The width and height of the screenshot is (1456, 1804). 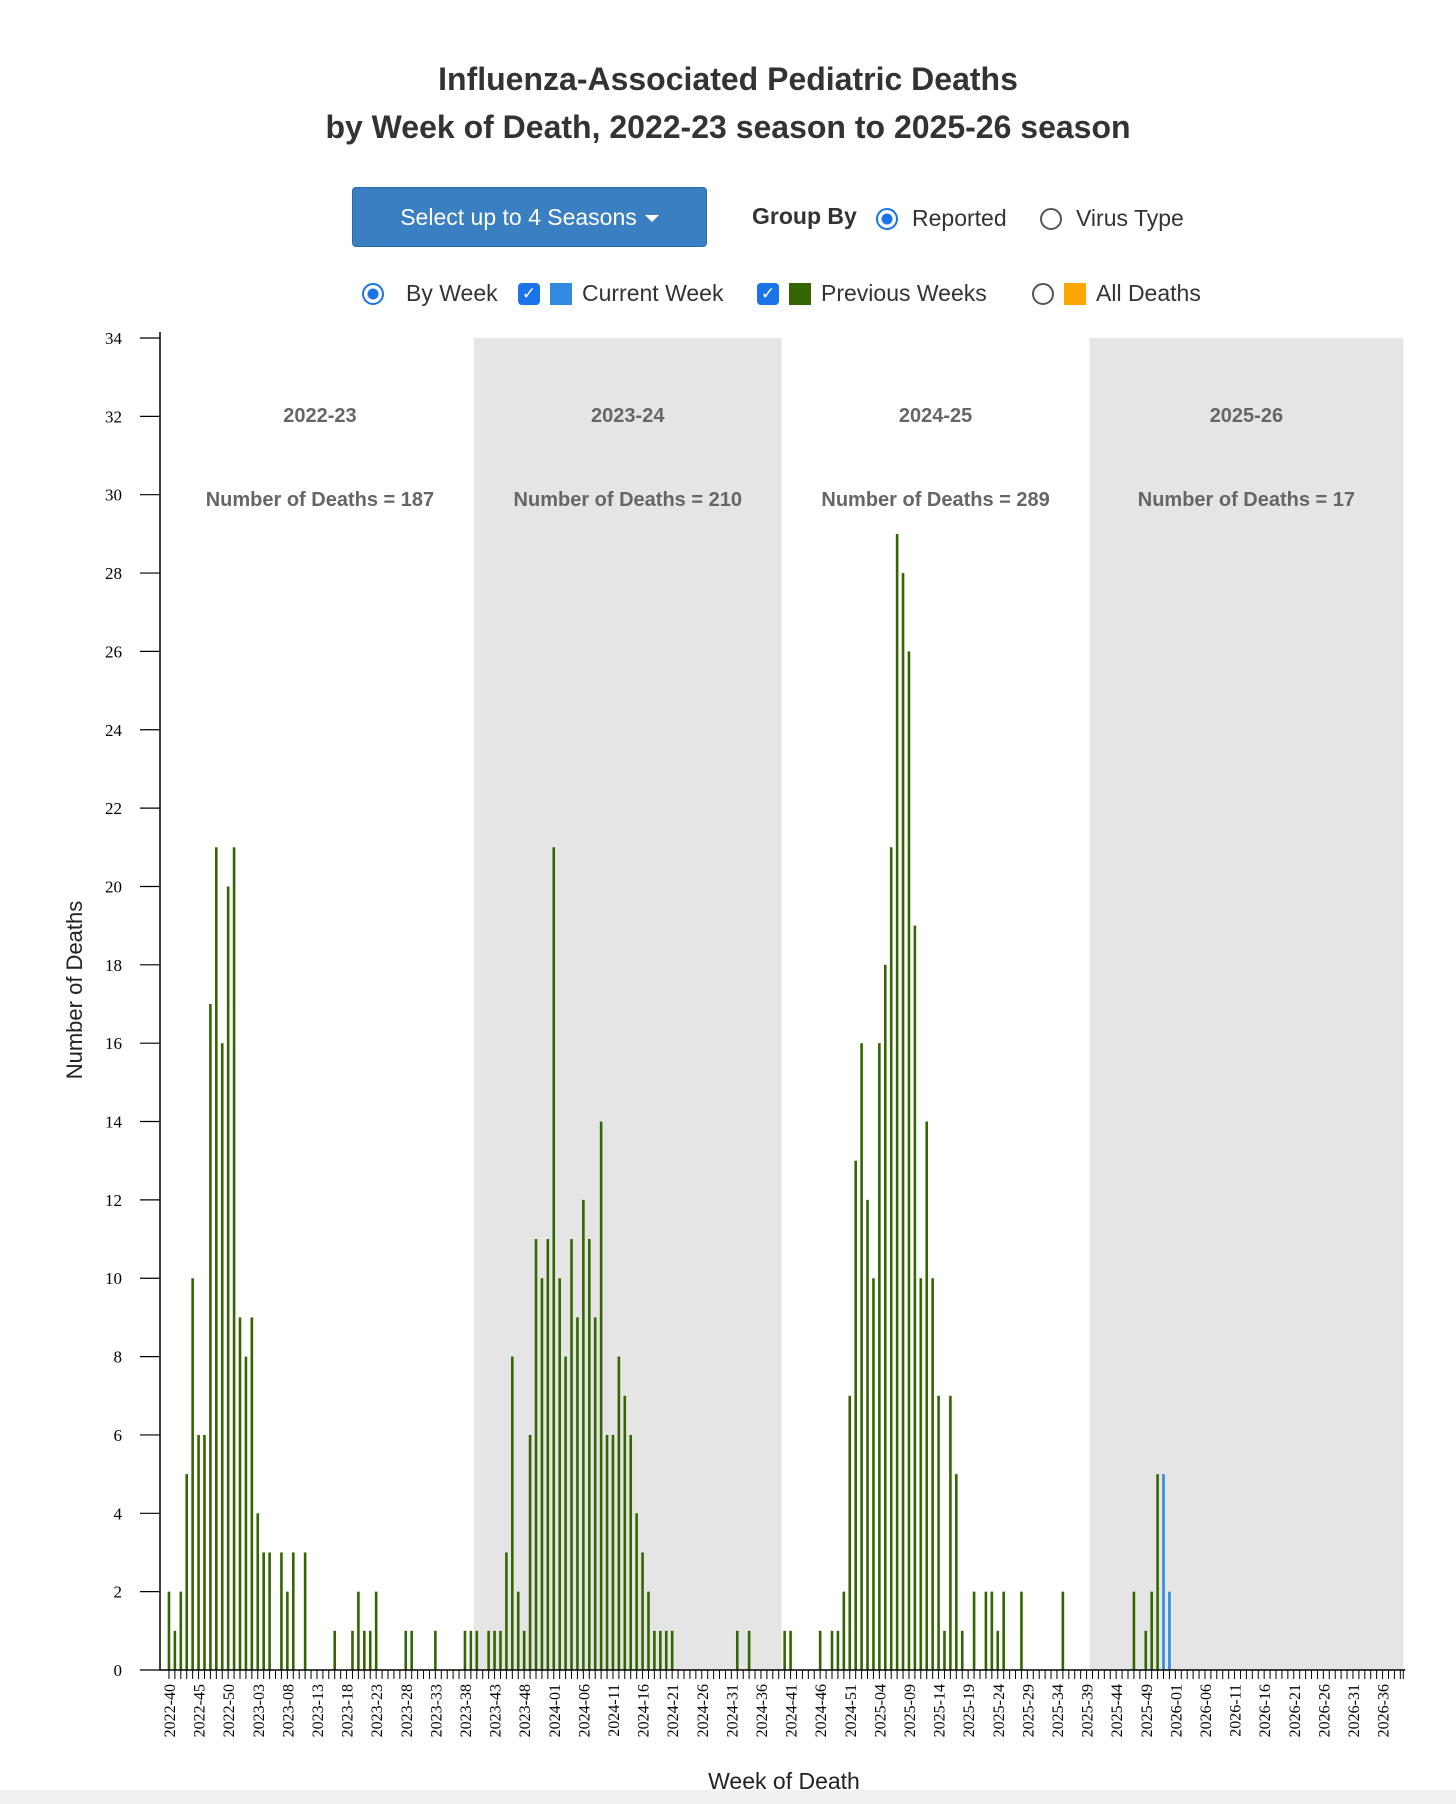 I want to click on all-deaths-option: All Deaths, so click(x=1116, y=293).